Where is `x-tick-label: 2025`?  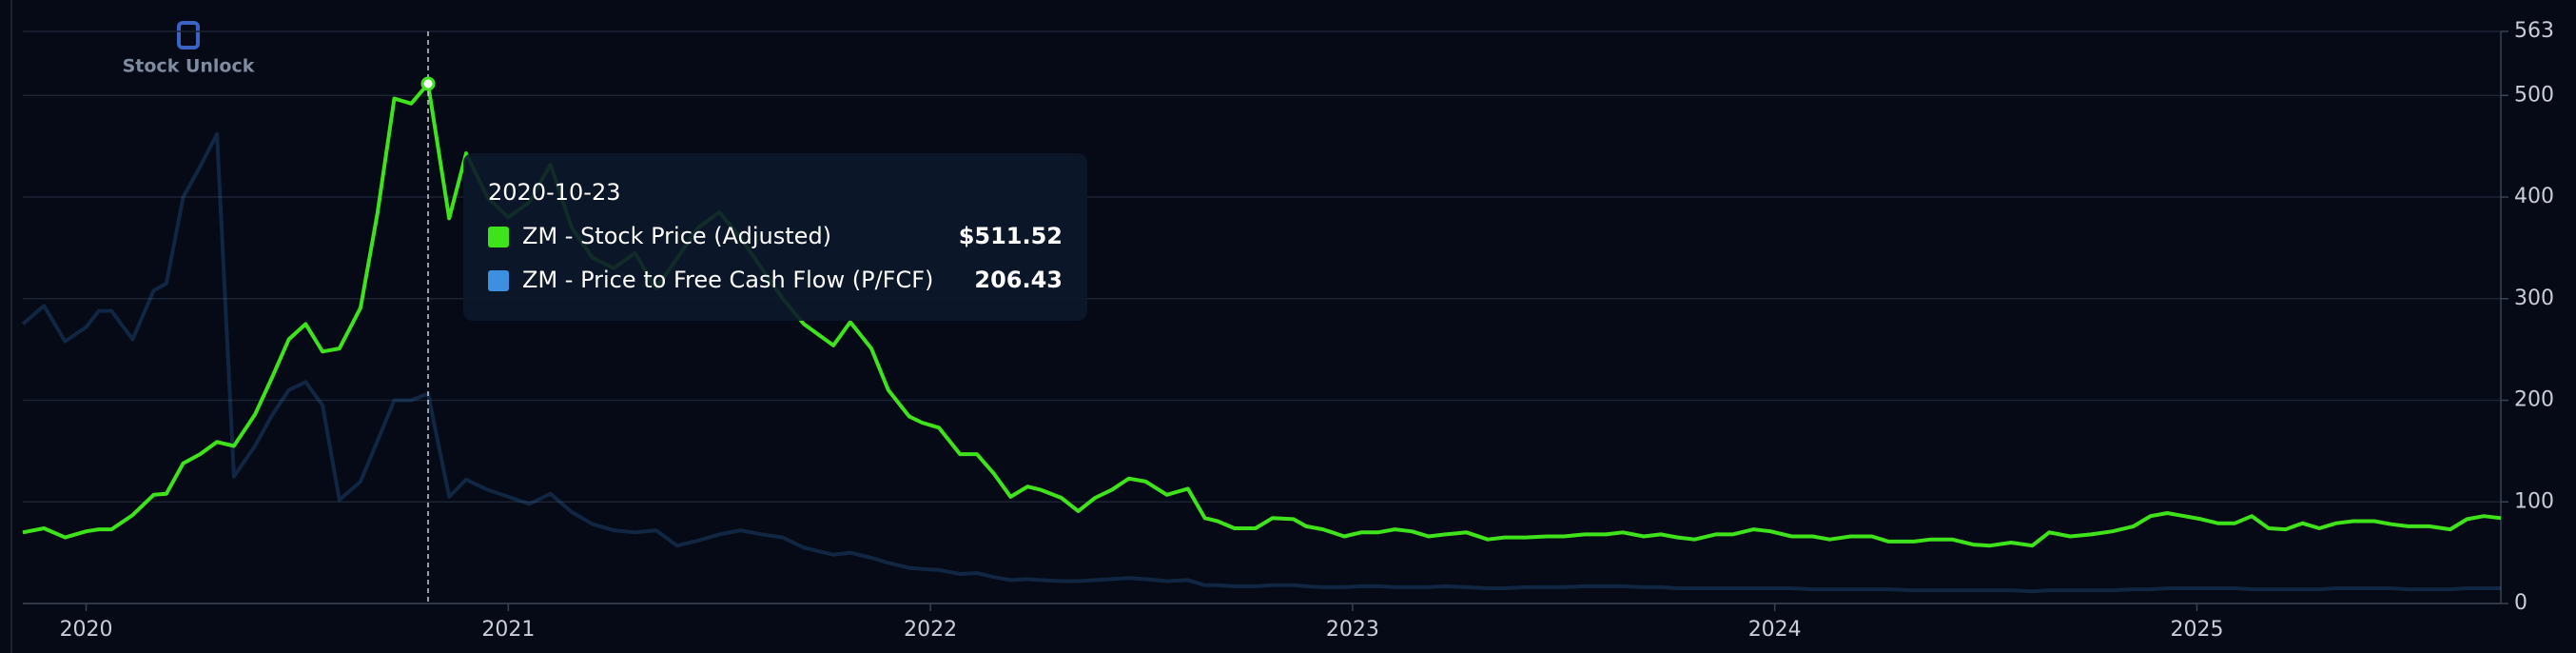 x-tick-label: 2025 is located at coordinates (2196, 630).